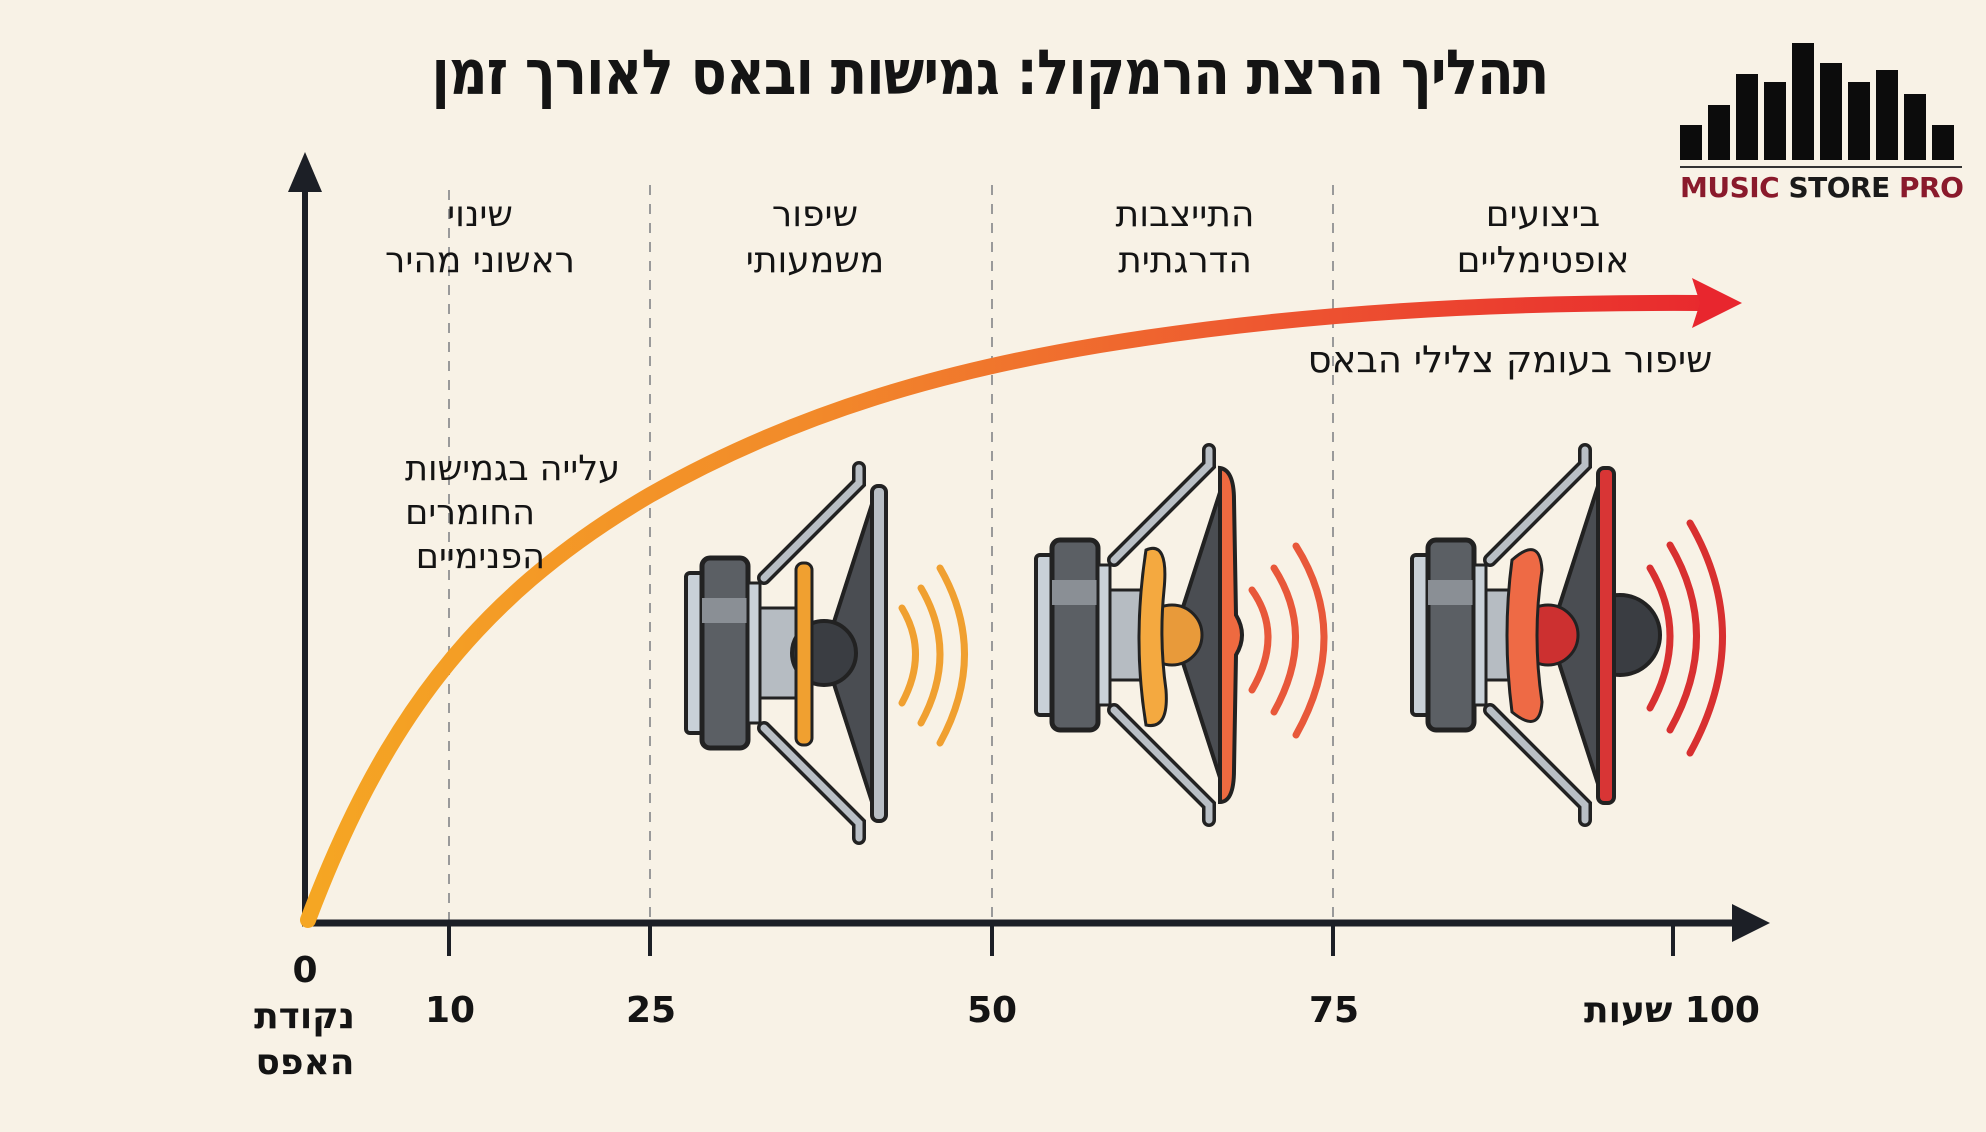  I want to click on x-tick-label-100: 100 שעות, so click(1672, 1010).